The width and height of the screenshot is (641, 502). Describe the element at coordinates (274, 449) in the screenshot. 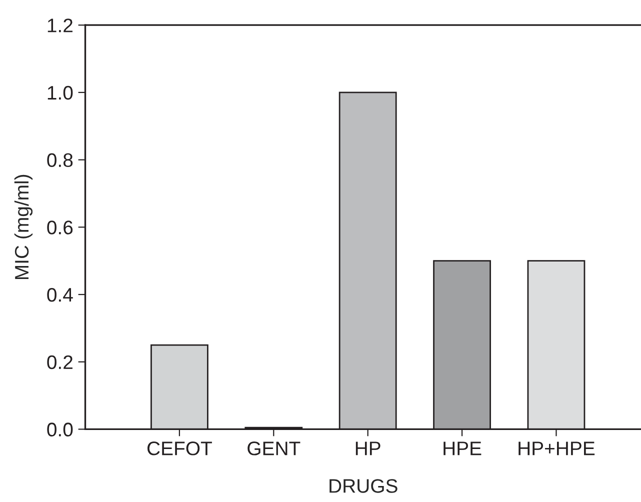

I see `x-tick-label: GENT` at that location.